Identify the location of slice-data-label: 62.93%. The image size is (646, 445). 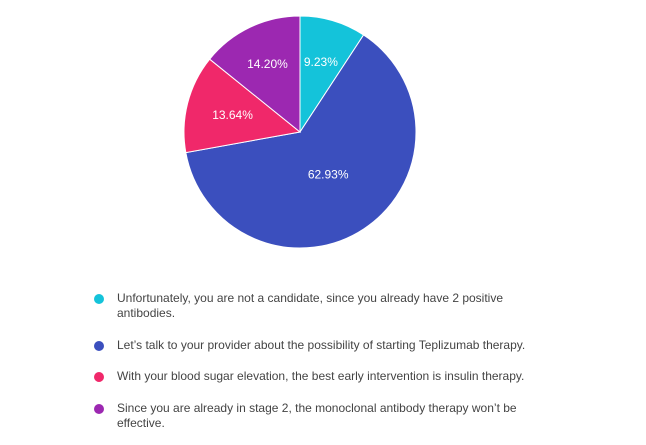
(328, 175).